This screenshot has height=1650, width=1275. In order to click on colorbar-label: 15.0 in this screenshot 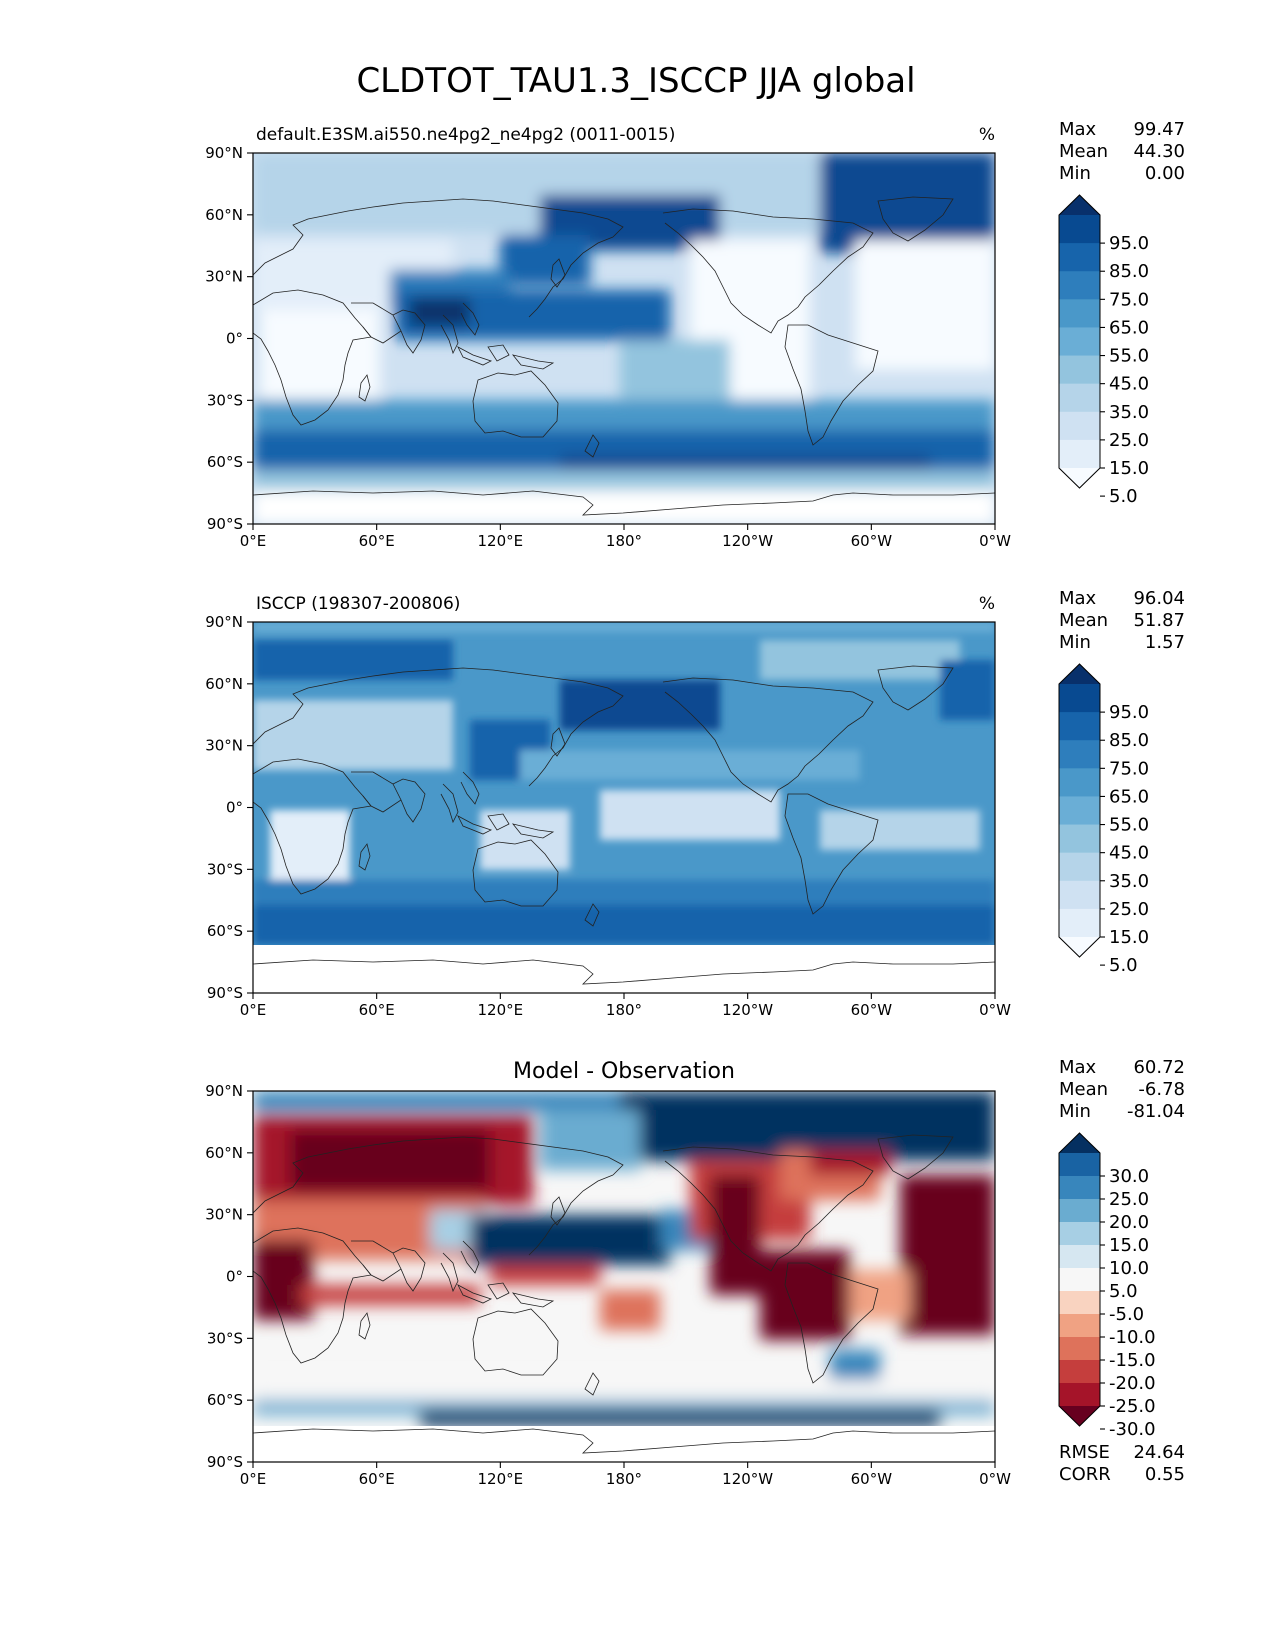, I will do `click(1129, 937)`.